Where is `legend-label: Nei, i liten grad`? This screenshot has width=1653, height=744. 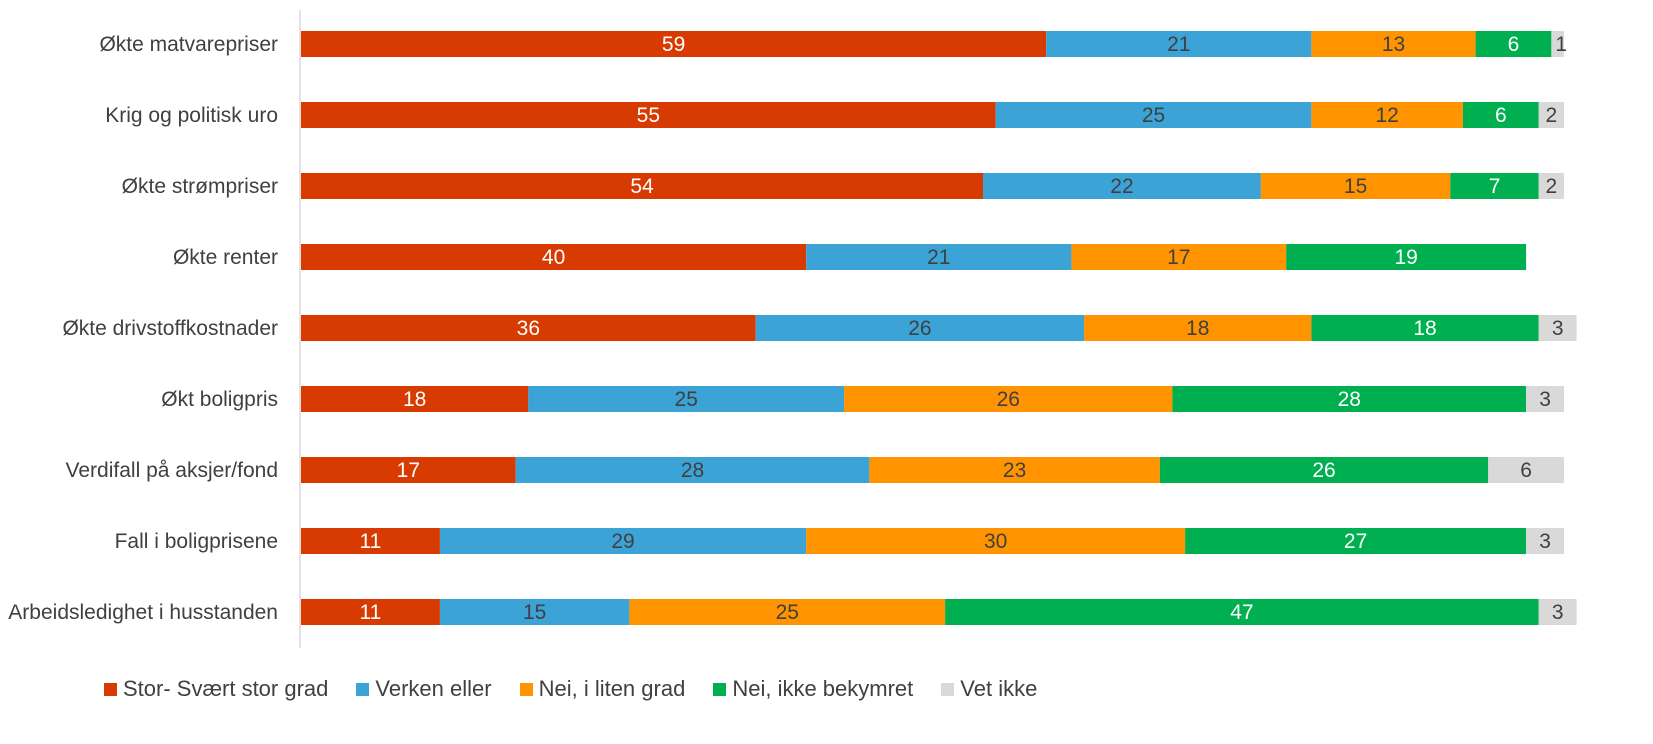
legend-label: Nei, i liten grad is located at coordinates (612, 688).